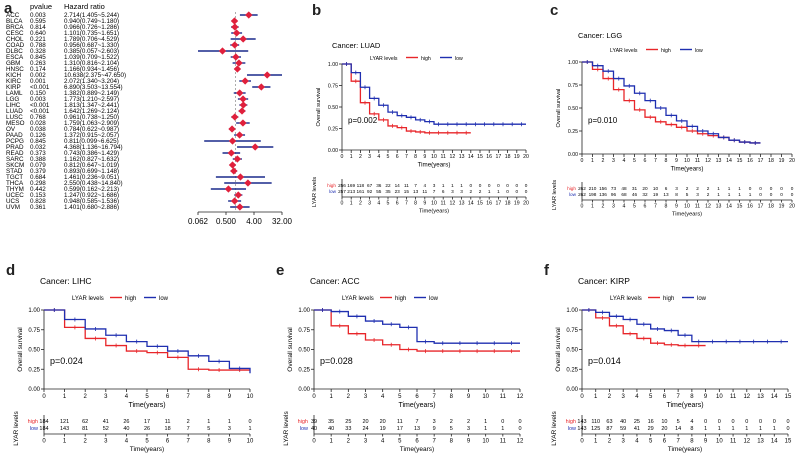  I want to click on km-risk-high-count: 1, so click(208, 422).